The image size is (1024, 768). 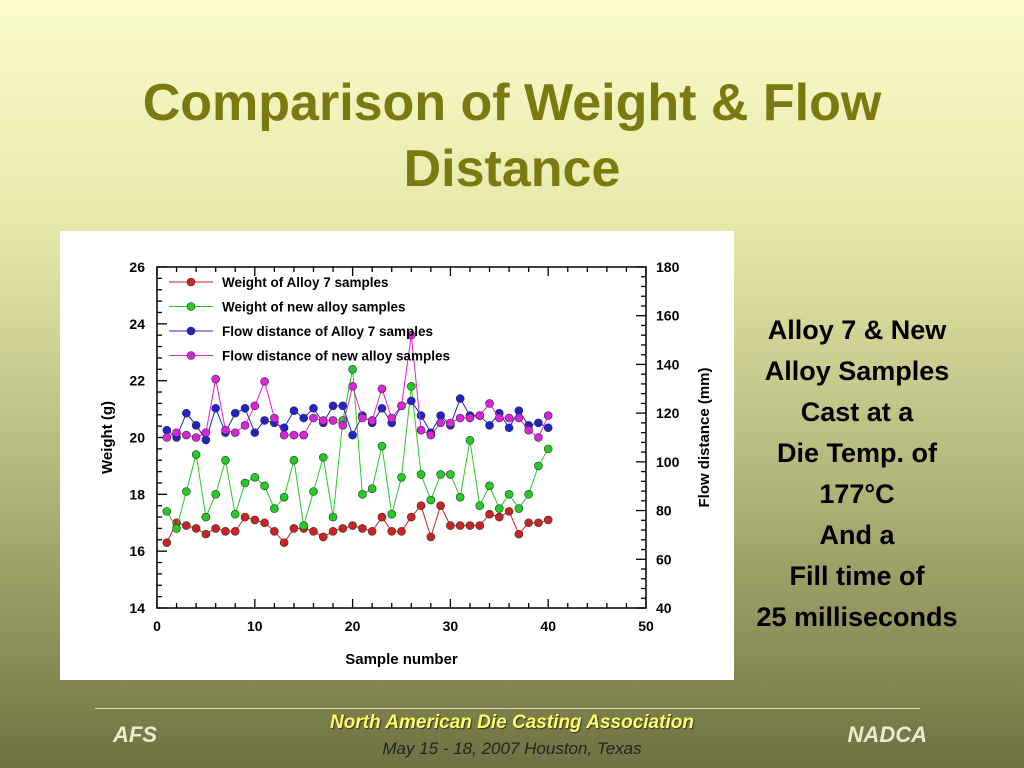 I want to click on y2-axis-label: Flow distance (mm), so click(x=704, y=437).